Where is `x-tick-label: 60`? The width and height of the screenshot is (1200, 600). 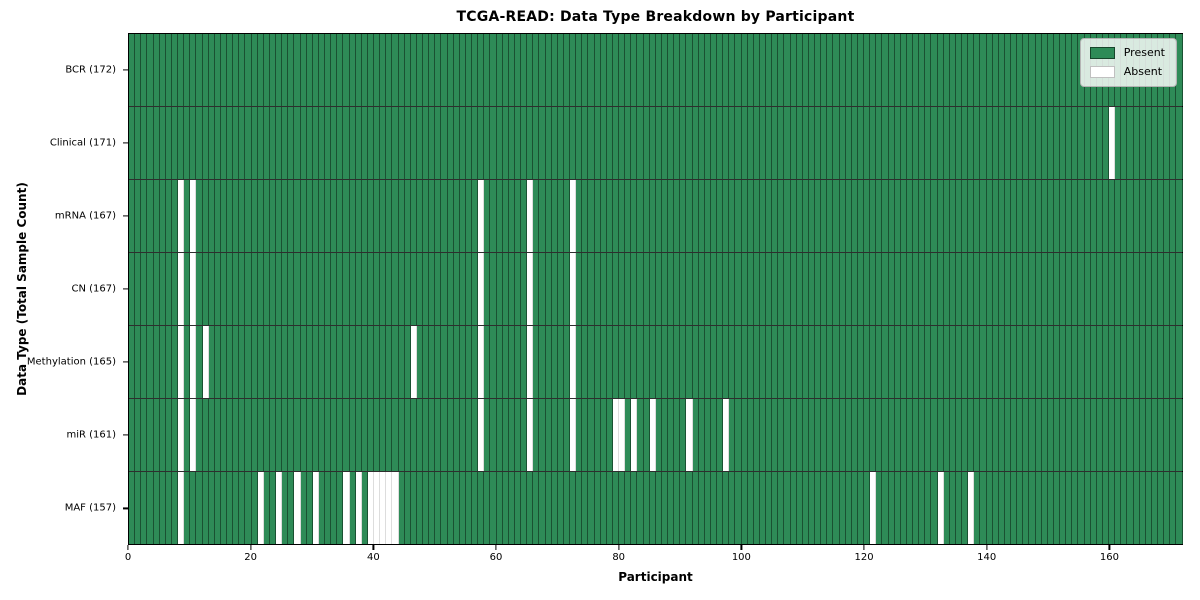
x-tick-label: 60 is located at coordinates (496, 557).